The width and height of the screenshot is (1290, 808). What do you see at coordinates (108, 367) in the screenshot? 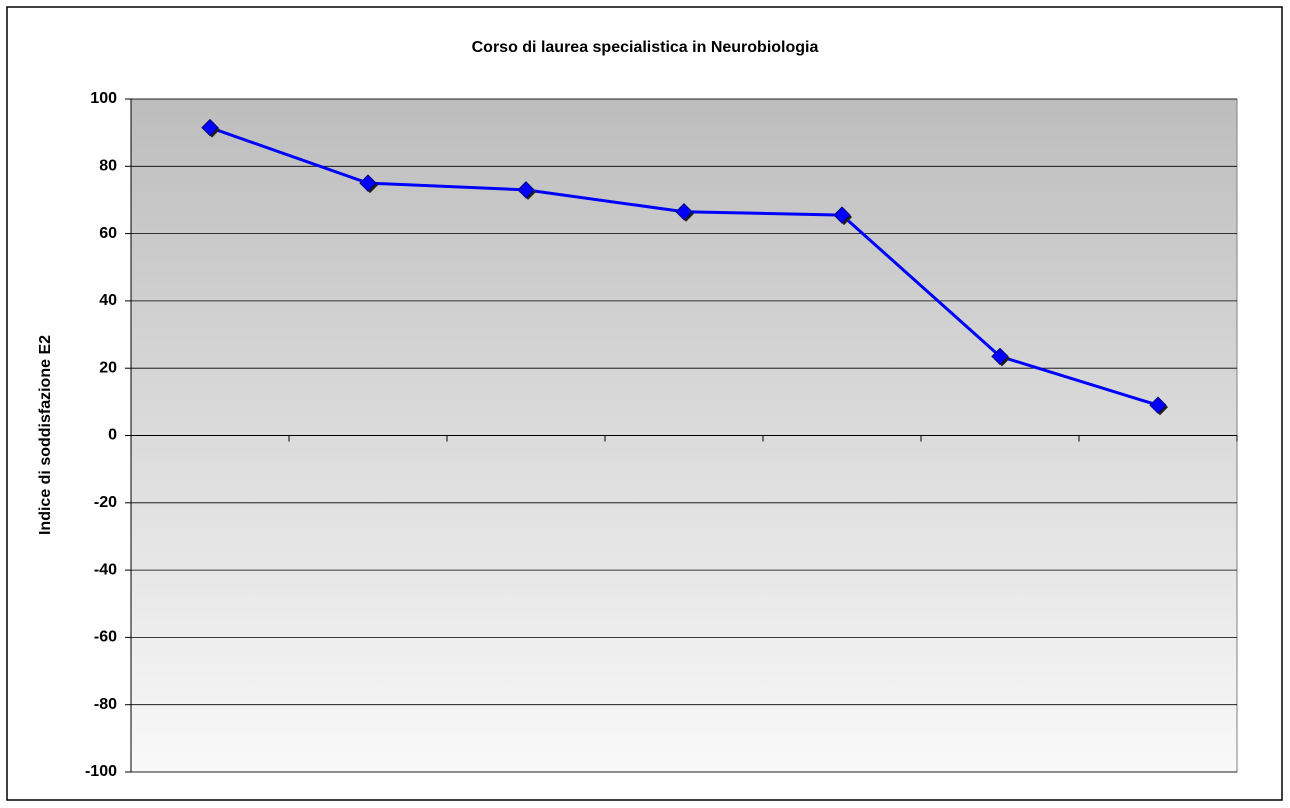
I see `y-tick-label: 20` at bounding box center [108, 367].